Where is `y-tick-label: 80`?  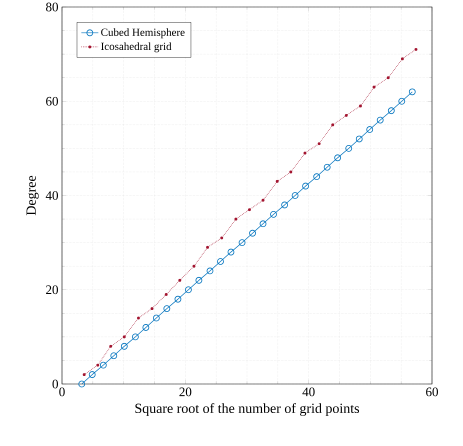
y-tick-label: 80 is located at coordinates (52, 7).